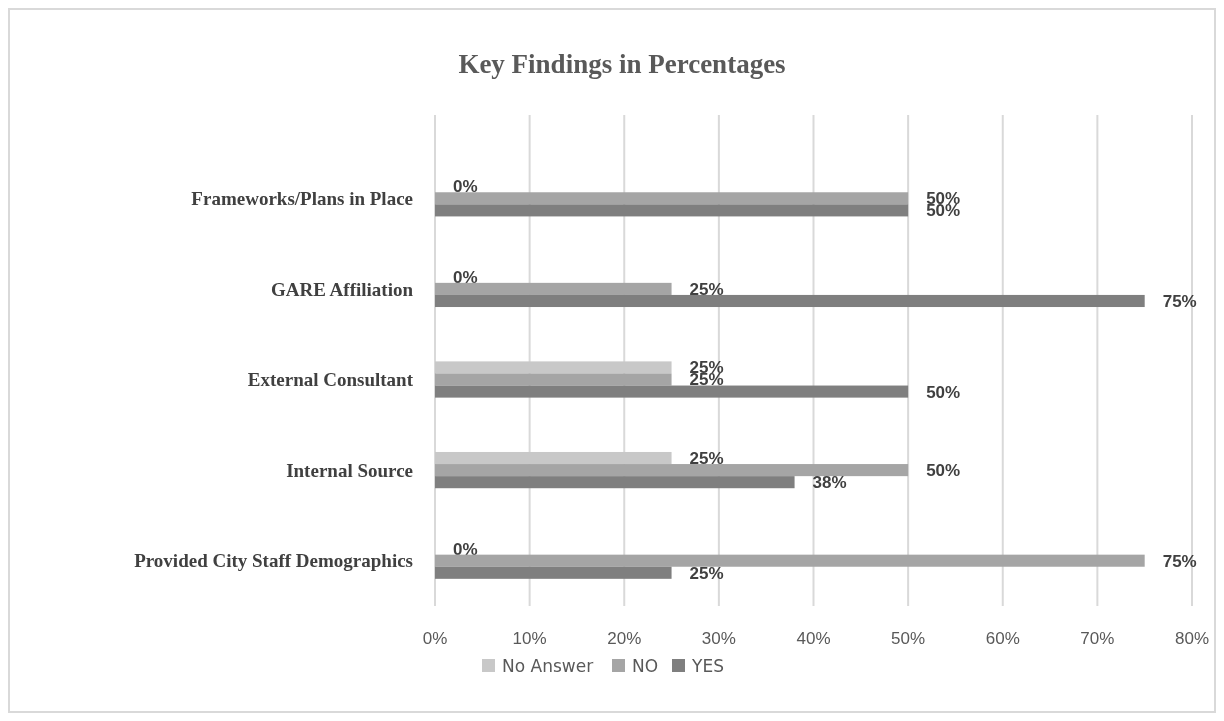 This screenshot has height=721, width=1224. What do you see at coordinates (645, 665) in the screenshot?
I see `legend-label: NO` at bounding box center [645, 665].